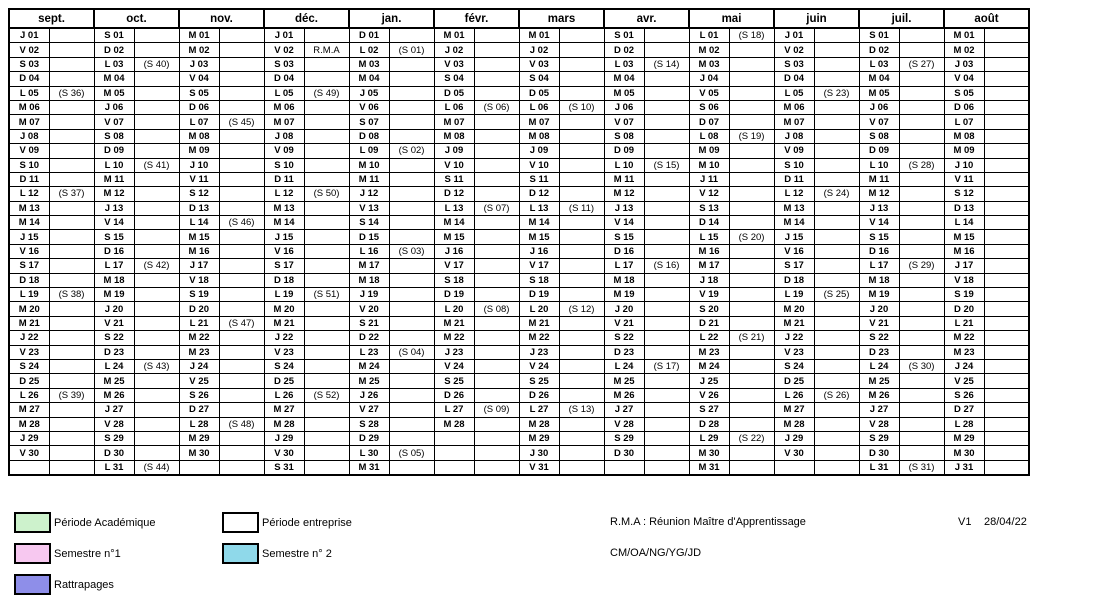 This screenshot has height=607, width=1099. I want to click on day-cell: V 17, so click(539, 266).